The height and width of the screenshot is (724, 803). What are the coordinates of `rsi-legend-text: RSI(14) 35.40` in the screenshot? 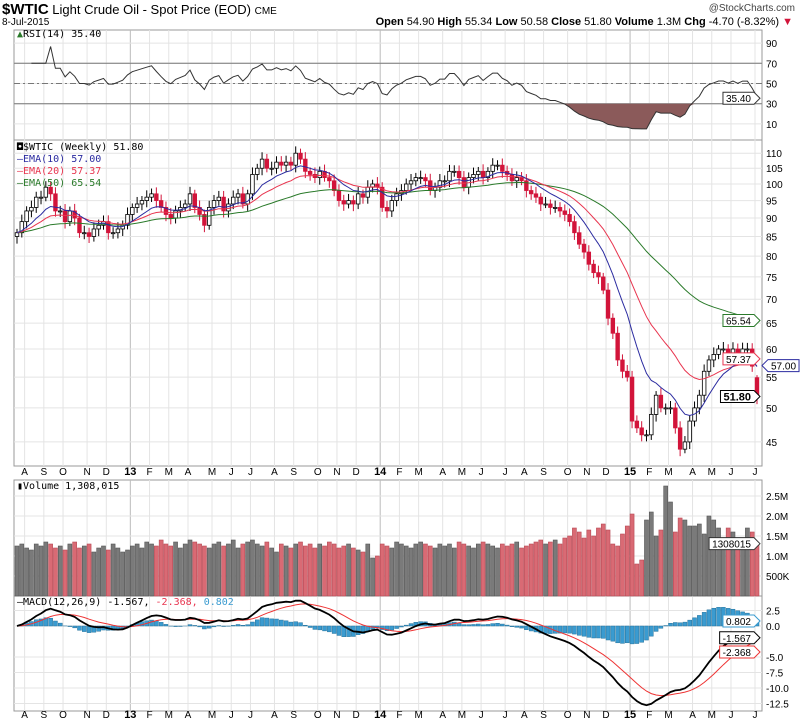 It's located at (62, 34).